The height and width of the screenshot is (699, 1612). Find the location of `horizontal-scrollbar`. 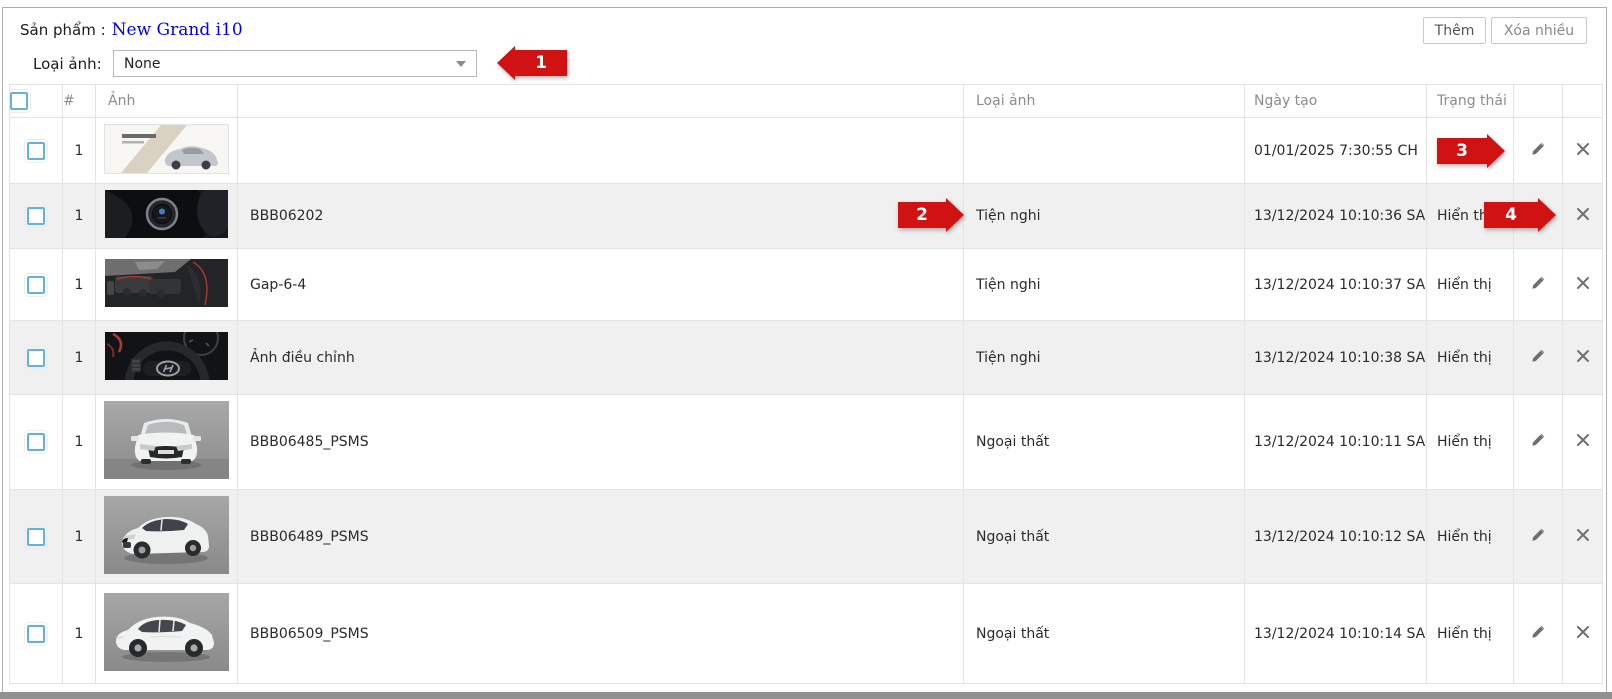

horizontal-scrollbar is located at coordinates (806, 695).